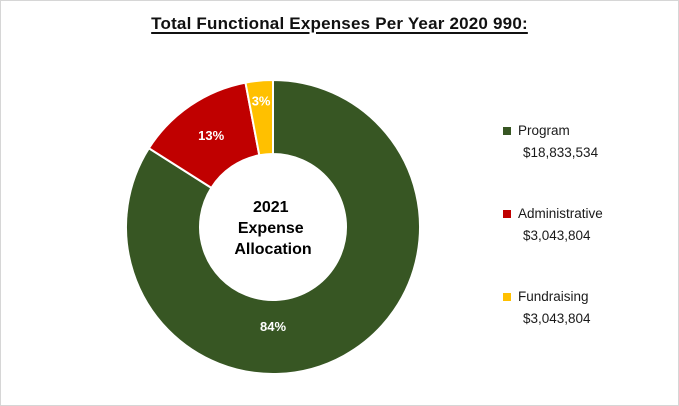 The image size is (679, 406). Describe the element at coordinates (553, 296) in the screenshot. I see `legend-label-fundraising: Fundraising` at that location.